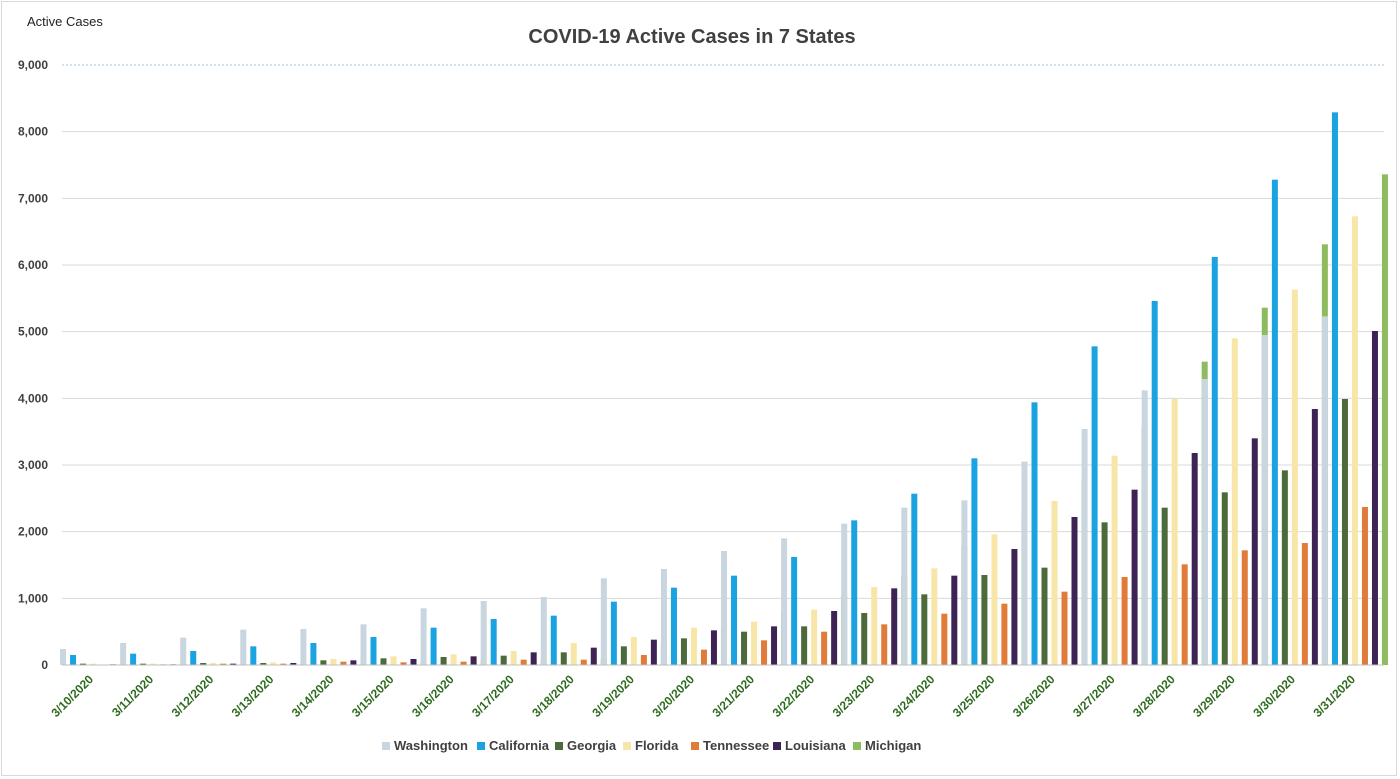  Describe the element at coordinates (33, 398) in the screenshot. I see `y-tick-label: 4,000` at that location.